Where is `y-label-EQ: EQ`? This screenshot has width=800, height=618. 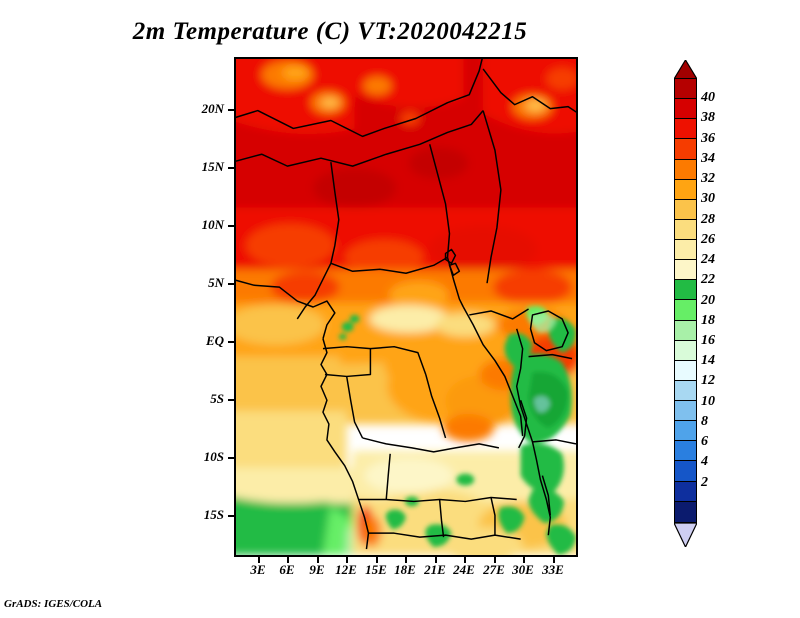 y-label-EQ: EQ is located at coordinates (214, 340).